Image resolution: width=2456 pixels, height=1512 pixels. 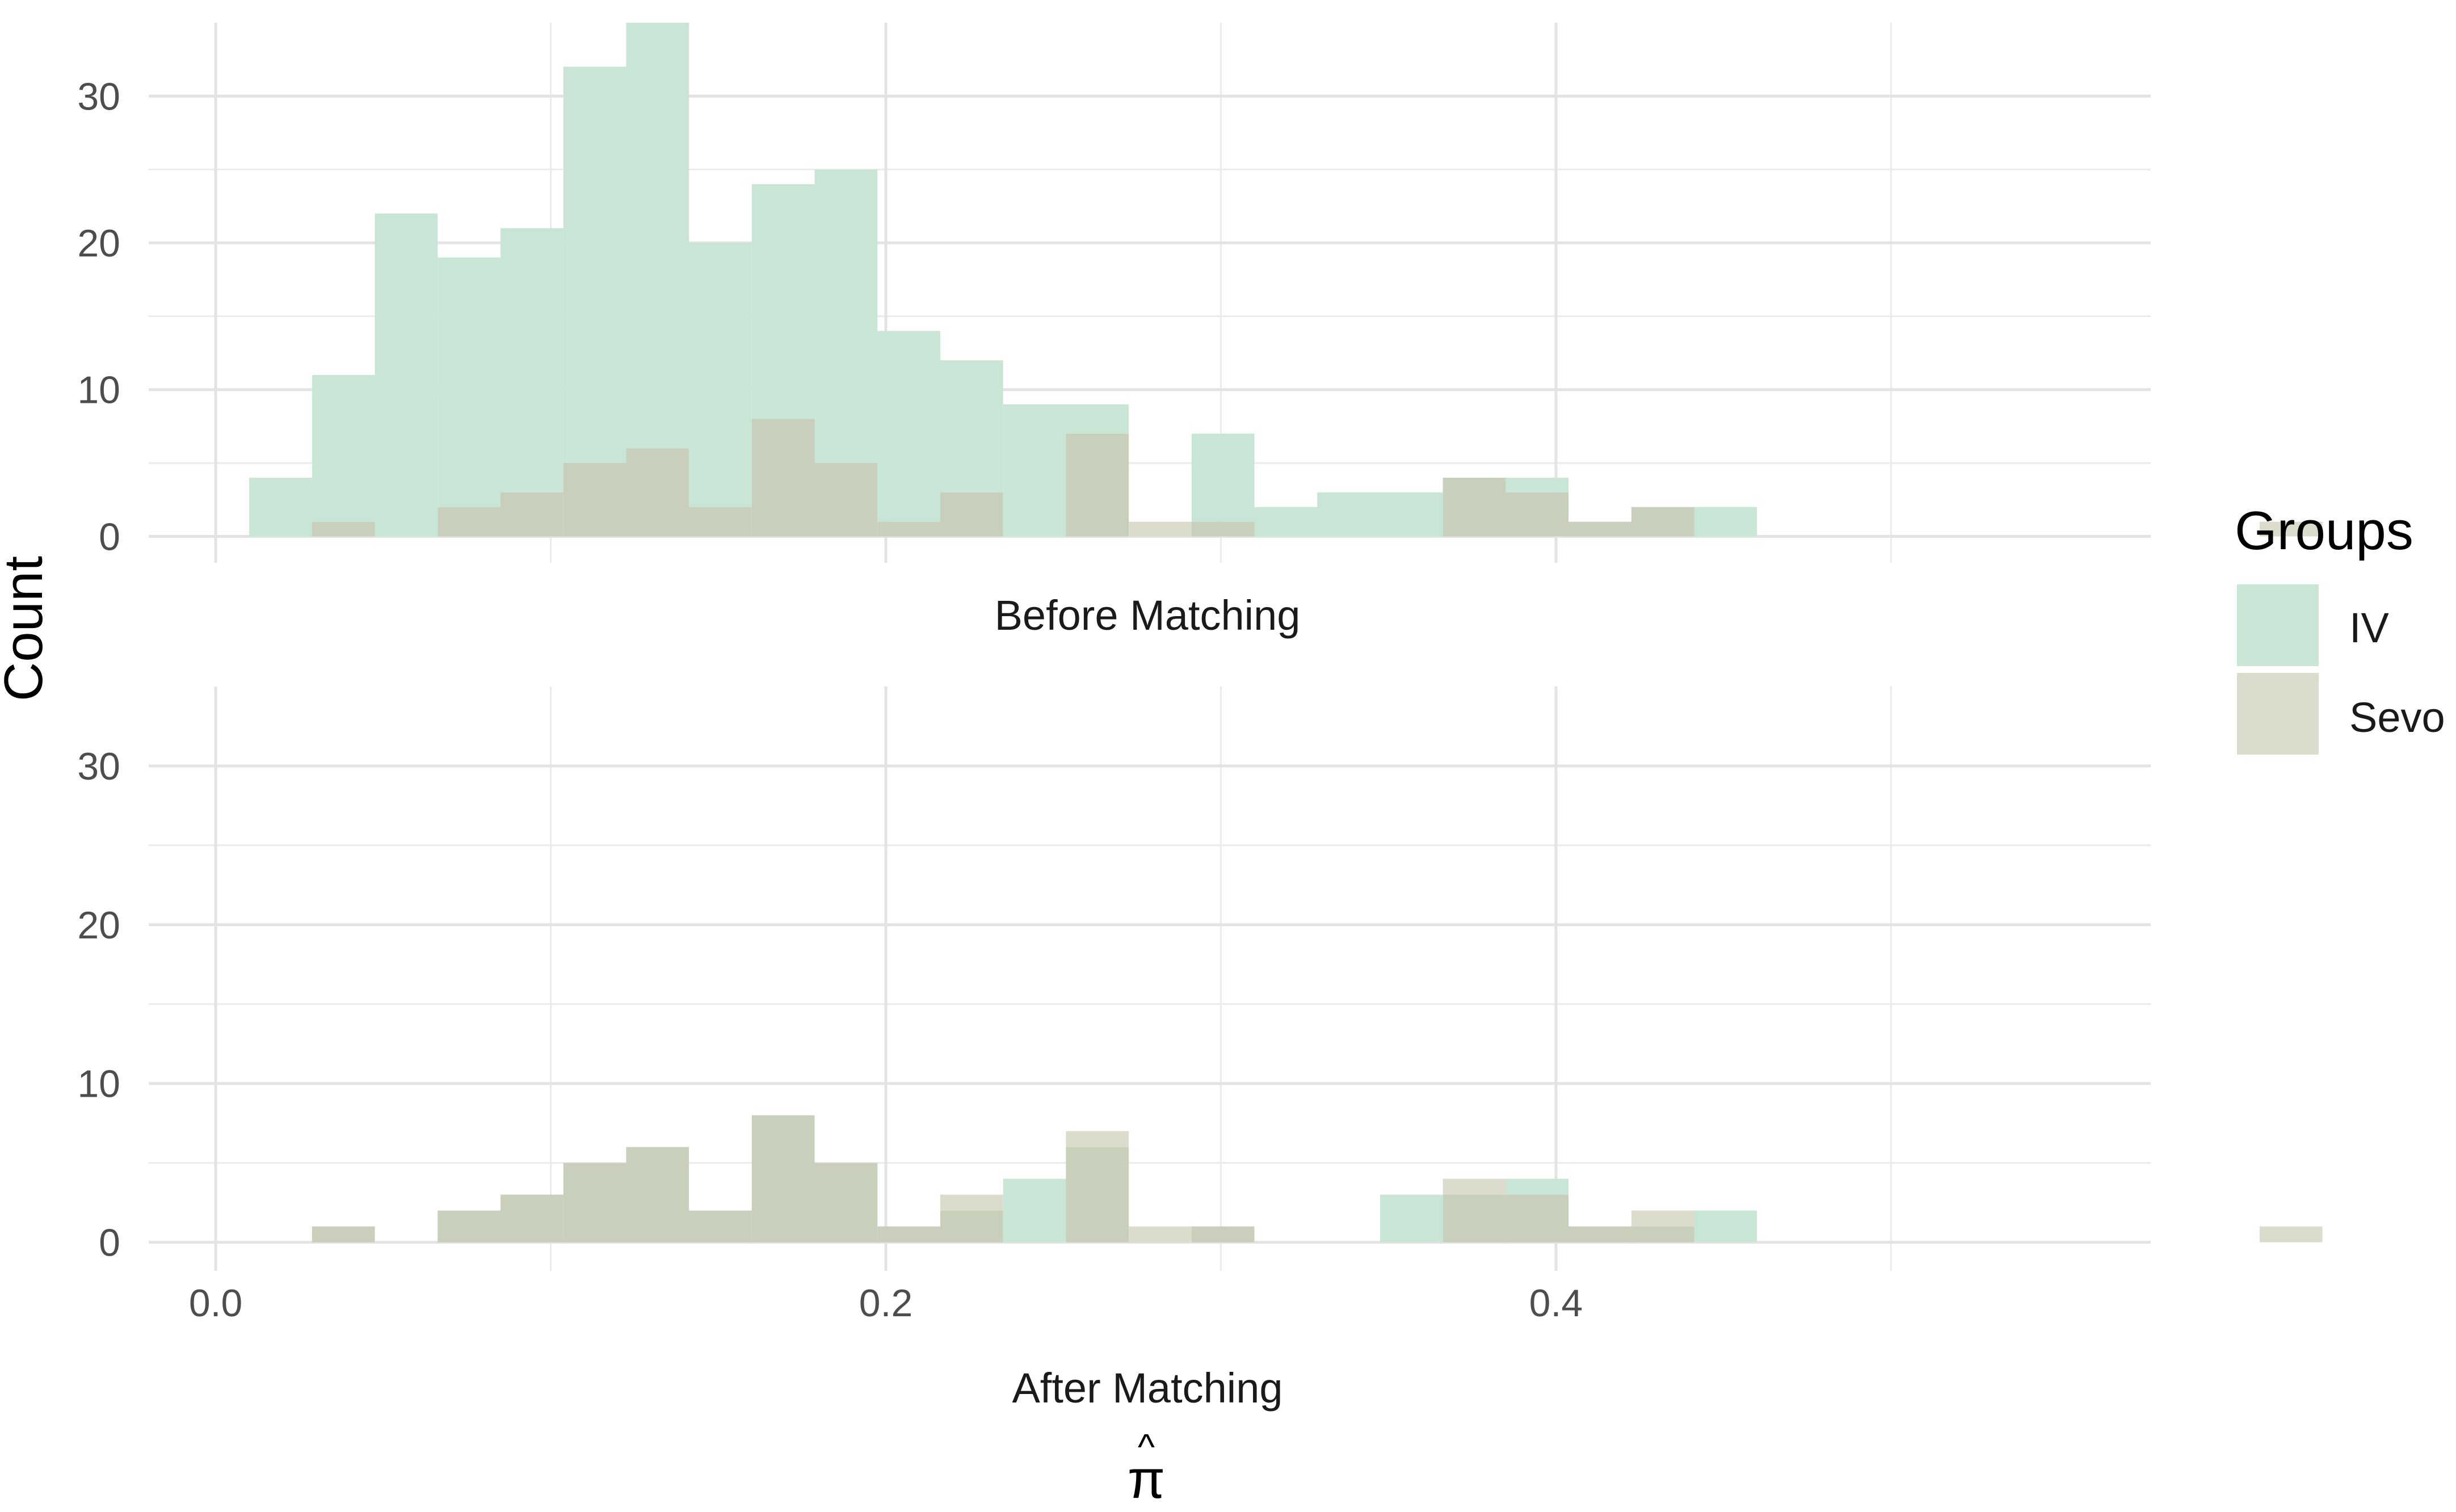 What do you see at coordinates (1146, 1479) in the screenshot?
I see `x-axis-label: π` at bounding box center [1146, 1479].